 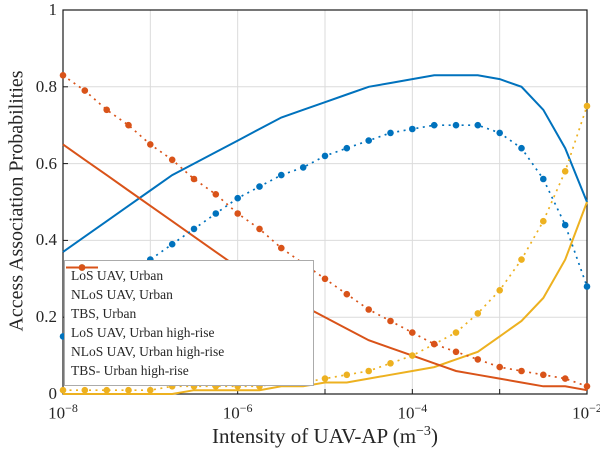 I want to click on legend-item-label: LoS UAV, Urban high-rise, so click(x=143, y=332).